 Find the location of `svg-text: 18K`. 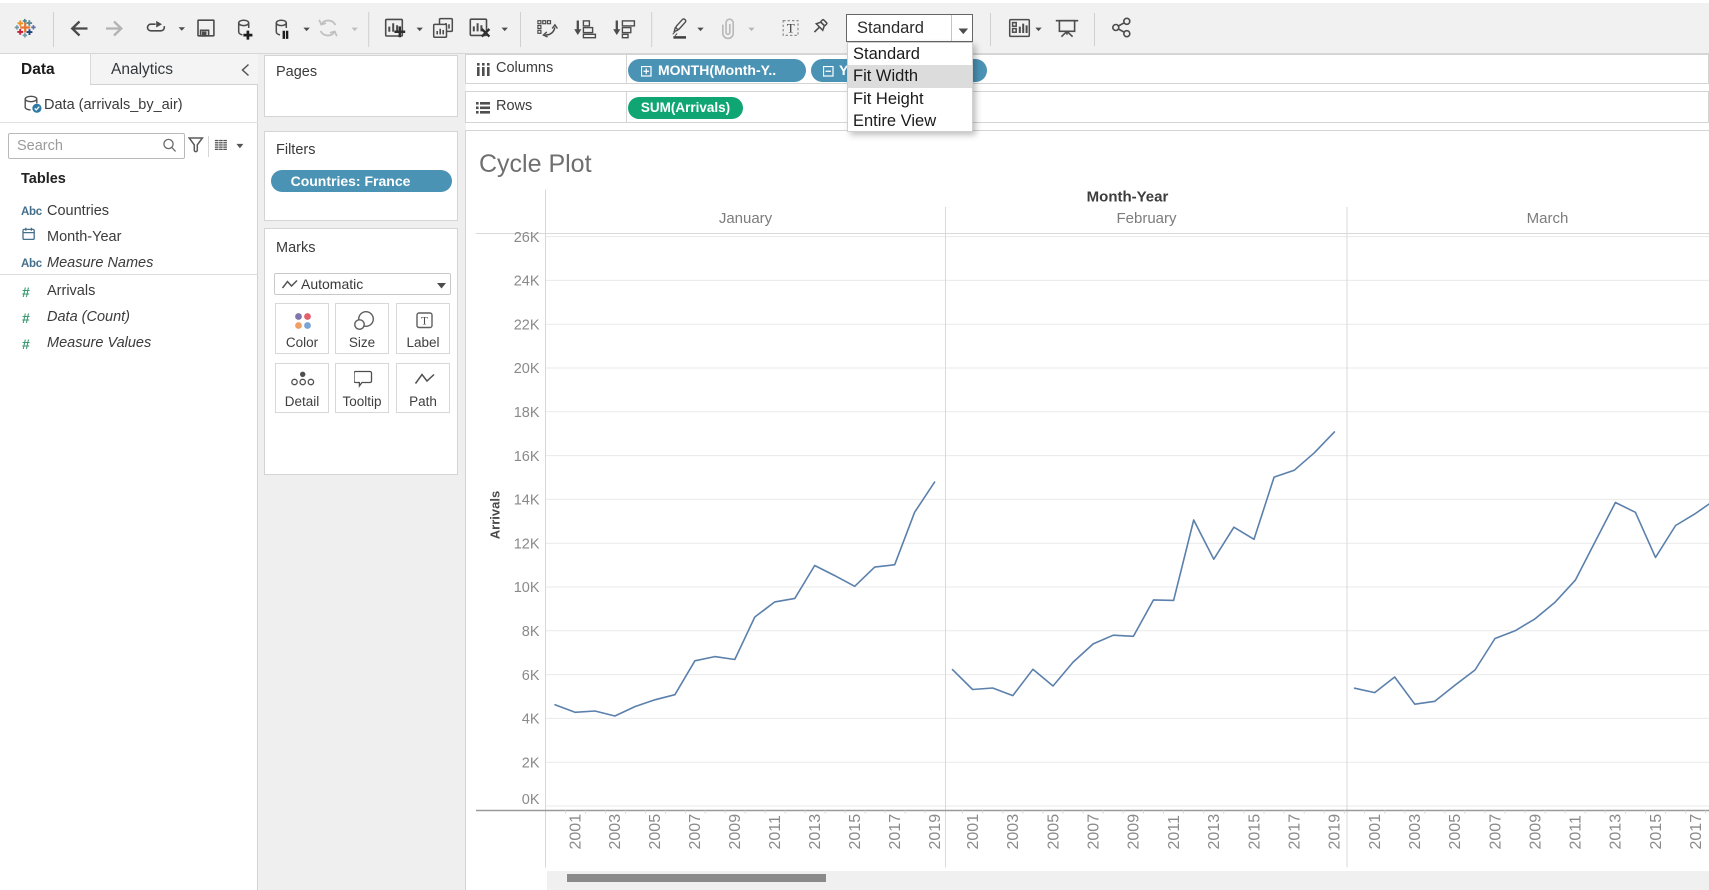

svg-text: 18K is located at coordinates (527, 413).